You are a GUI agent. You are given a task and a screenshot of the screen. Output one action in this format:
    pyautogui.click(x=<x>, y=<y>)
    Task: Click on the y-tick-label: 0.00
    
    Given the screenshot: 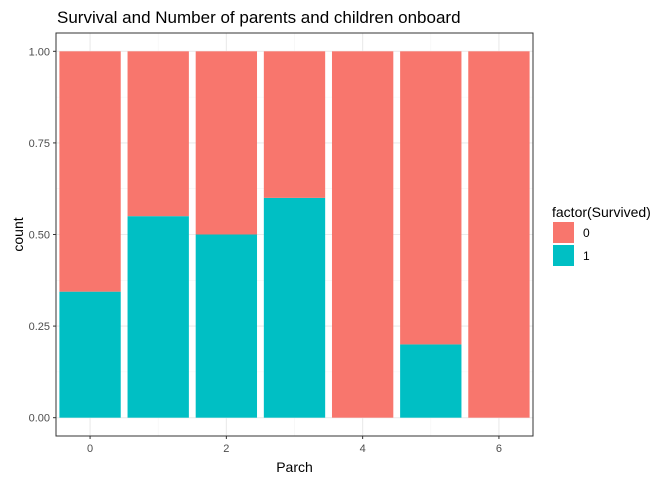 What is the action you would take?
    pyautogui.click(x=39, y=419)
    